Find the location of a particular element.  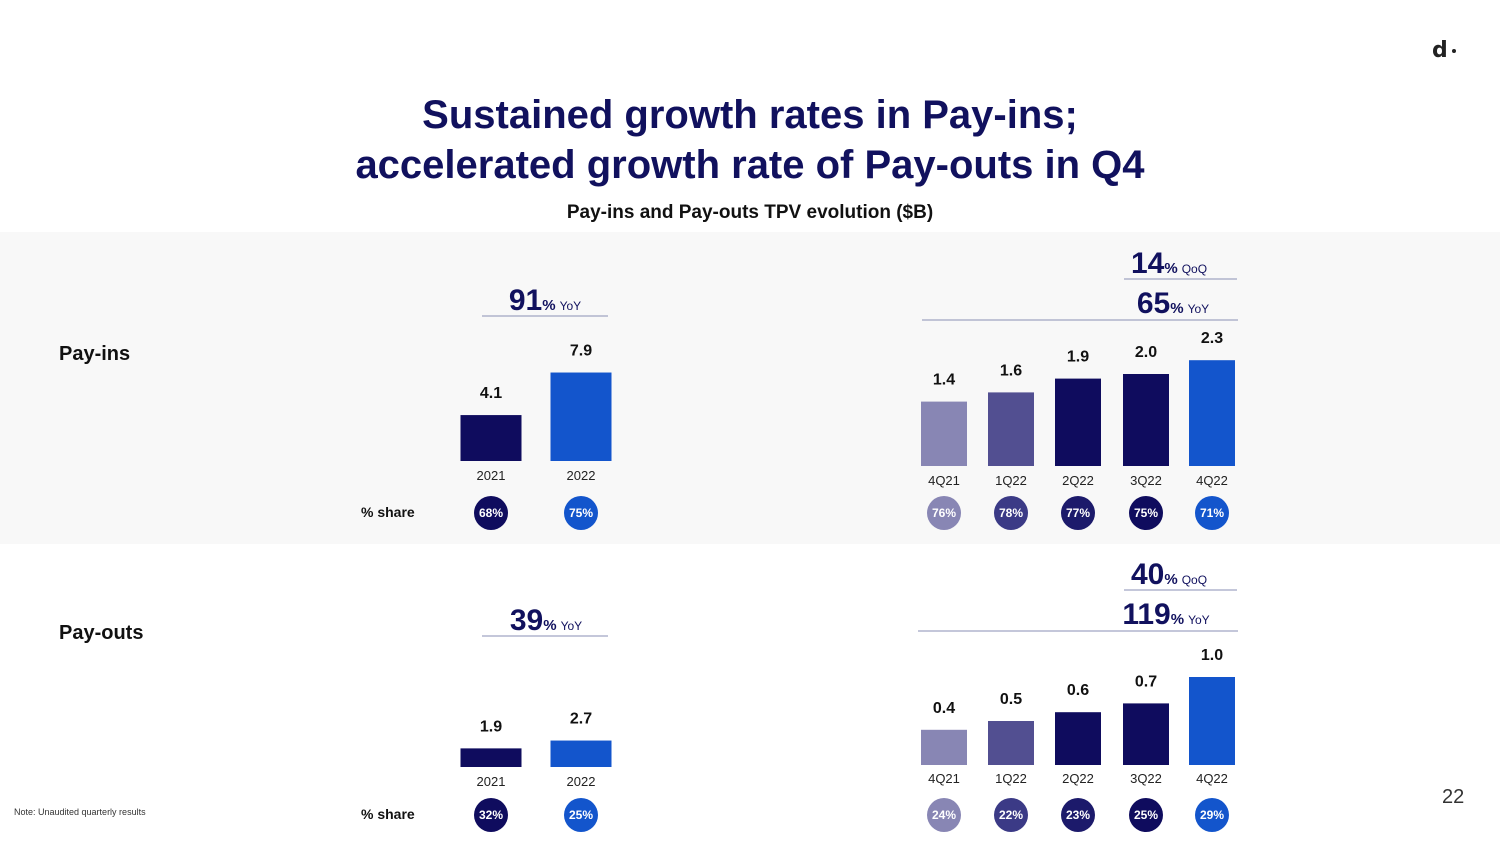

payouts-quarterly-share-text-3Q22: 25% is located at coordinates (1146, 815).